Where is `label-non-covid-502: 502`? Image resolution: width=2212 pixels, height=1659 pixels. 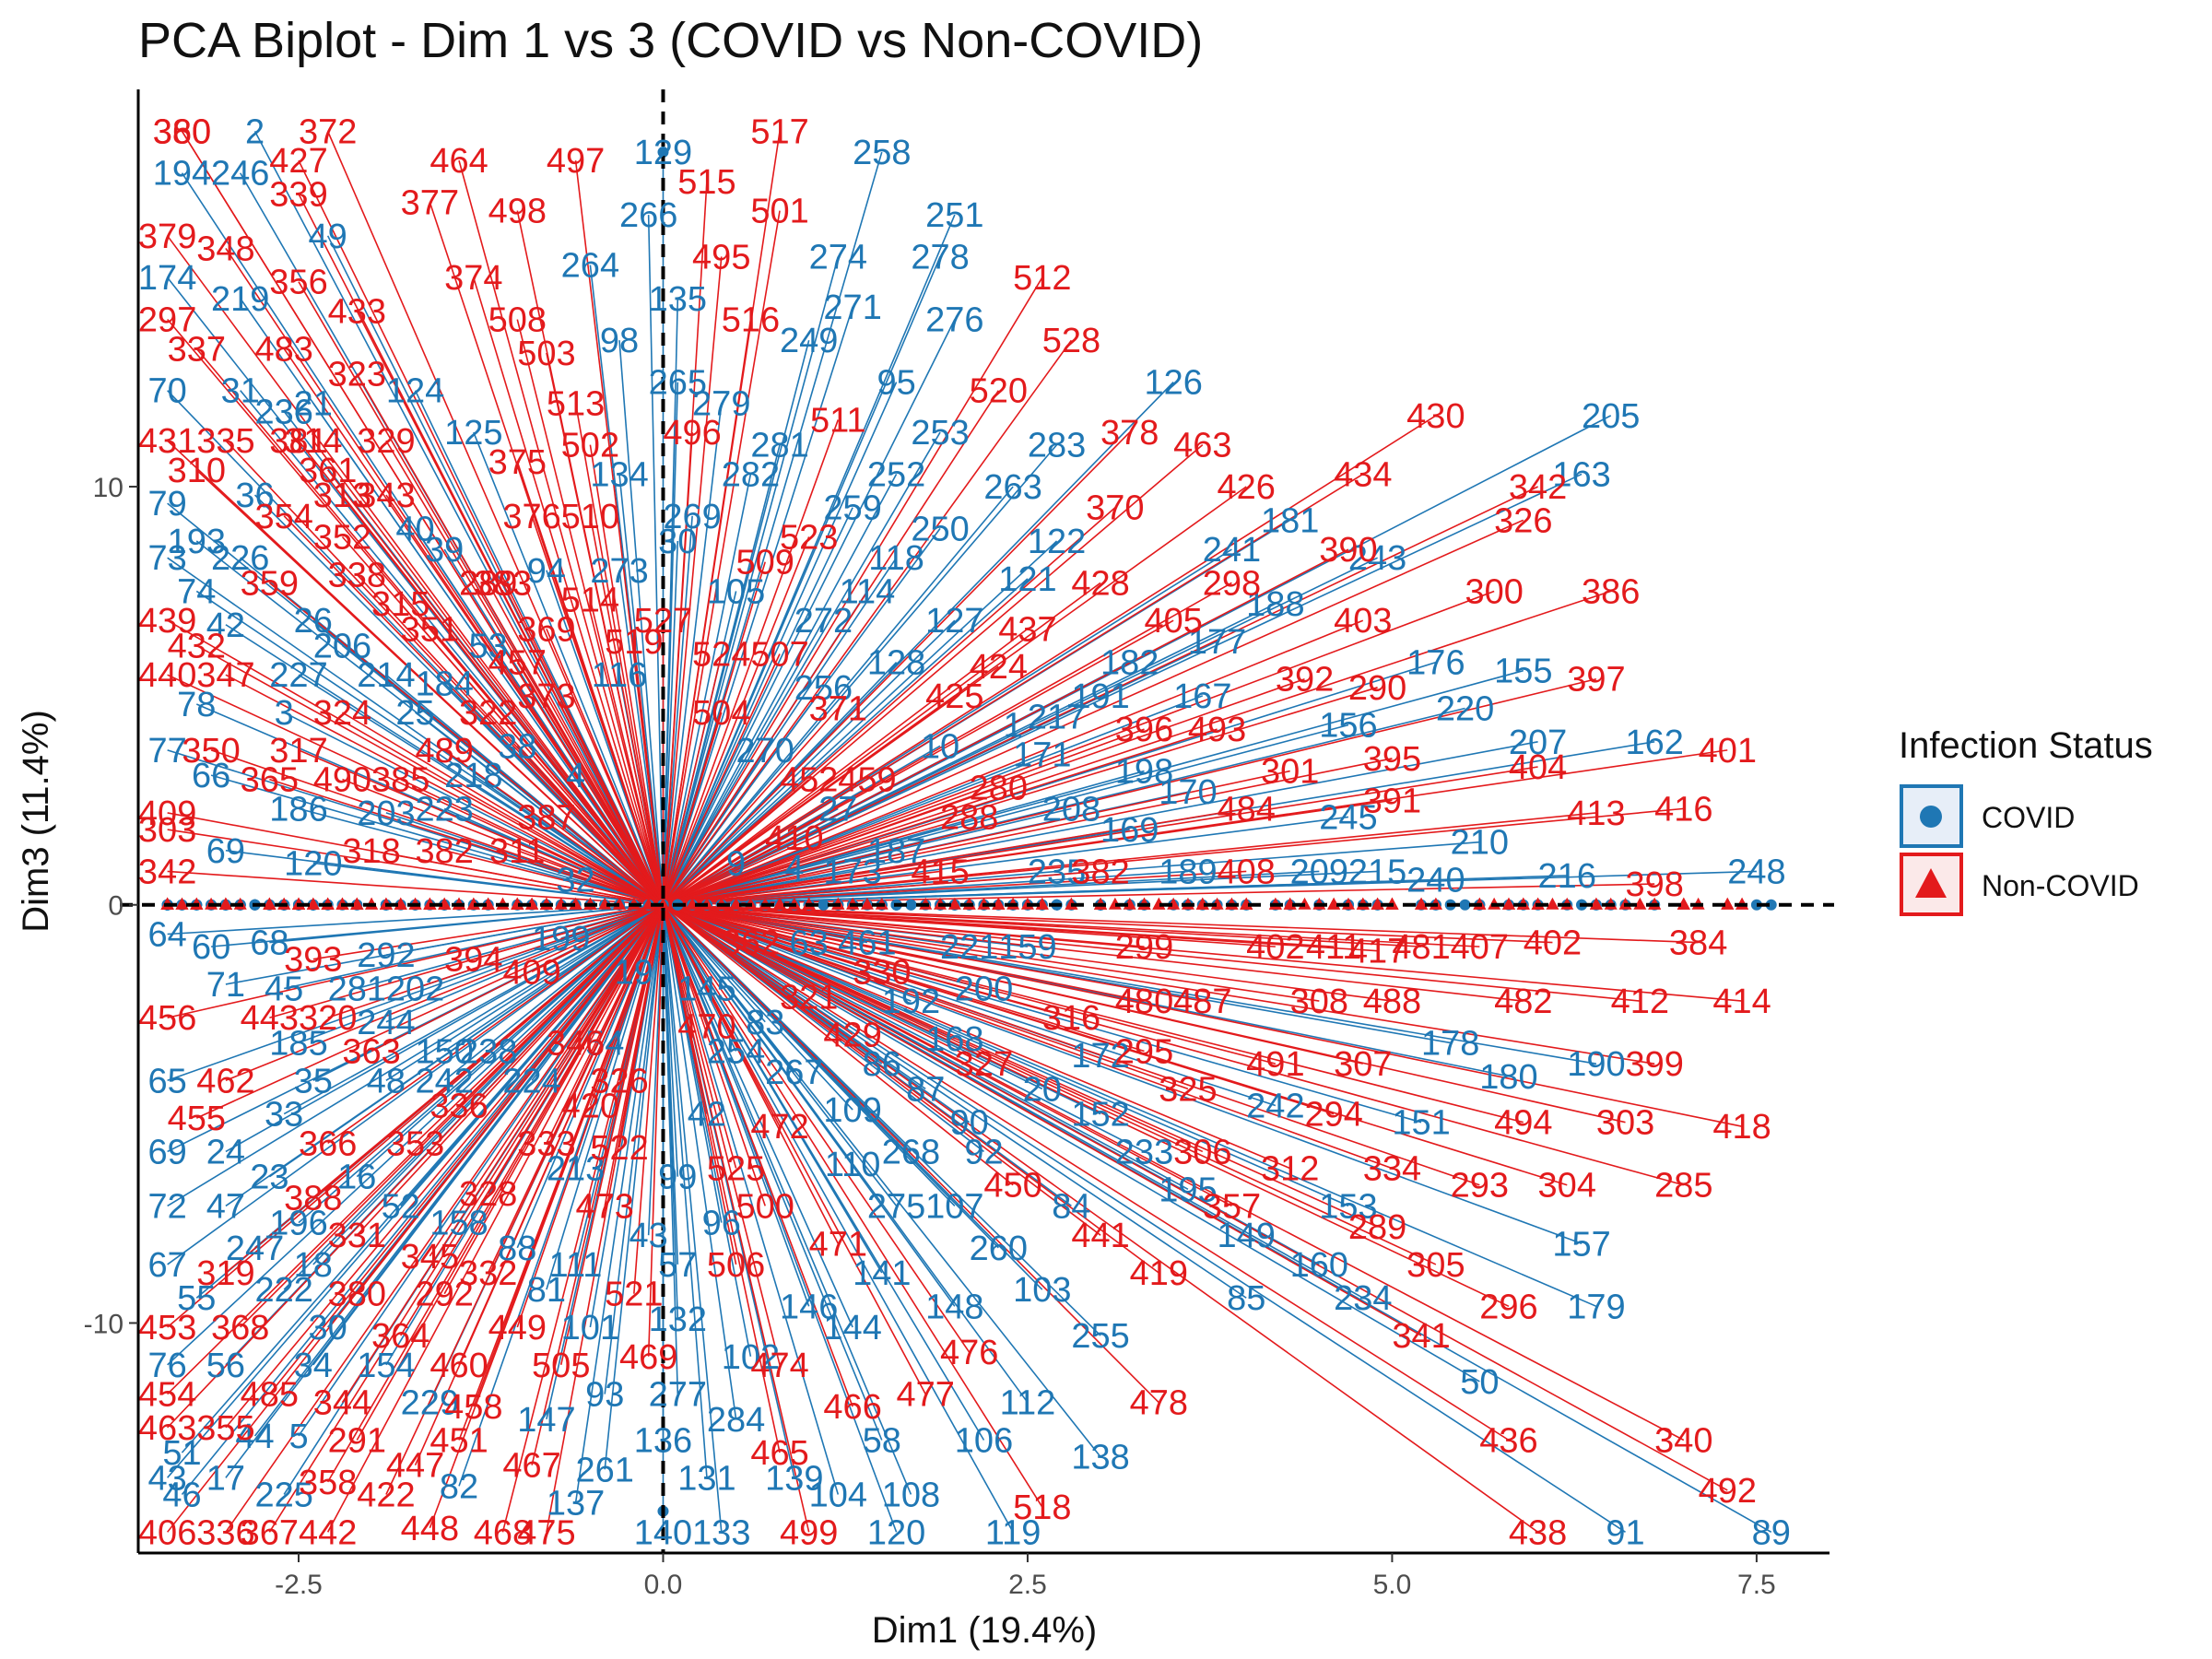 label-non-covid-502: 502 is located at coordinates (590, 446).